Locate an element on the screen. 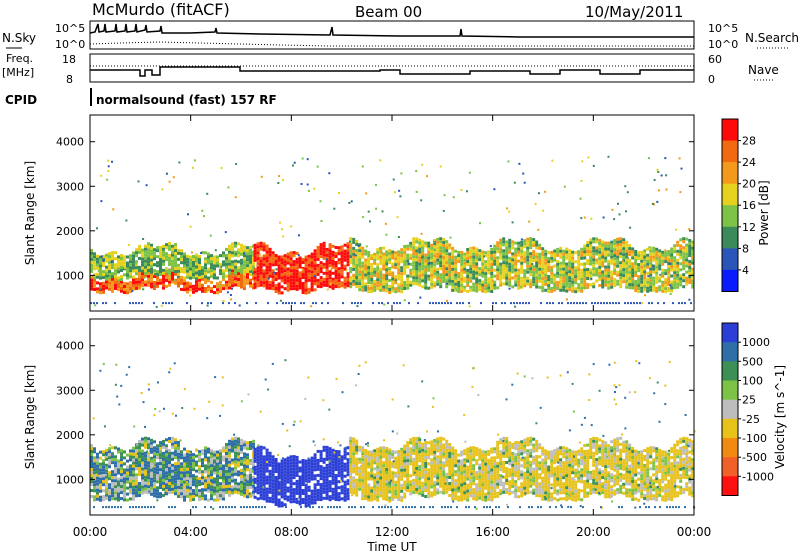  ground-cell is located at coordinates (442, 303).